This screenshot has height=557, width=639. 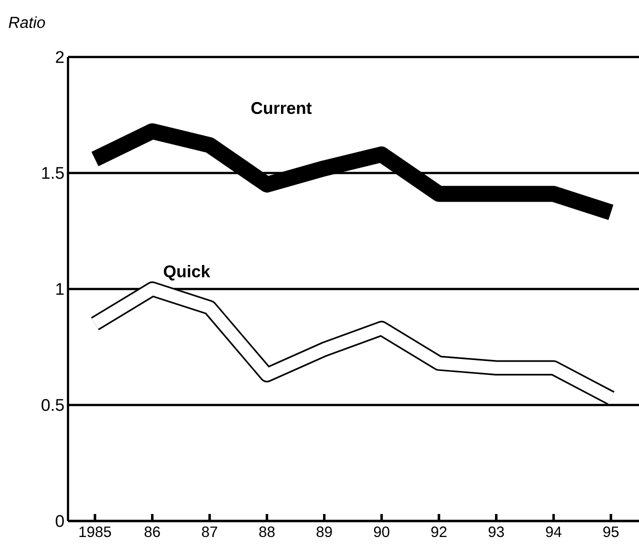 I want to click on x-tick-label: 92, so click(x=438, y=532).